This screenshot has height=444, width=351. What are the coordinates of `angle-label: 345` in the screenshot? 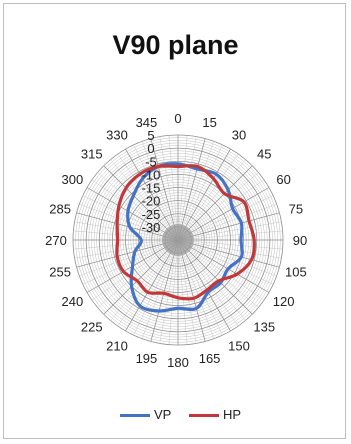 It's located at (147, 122).